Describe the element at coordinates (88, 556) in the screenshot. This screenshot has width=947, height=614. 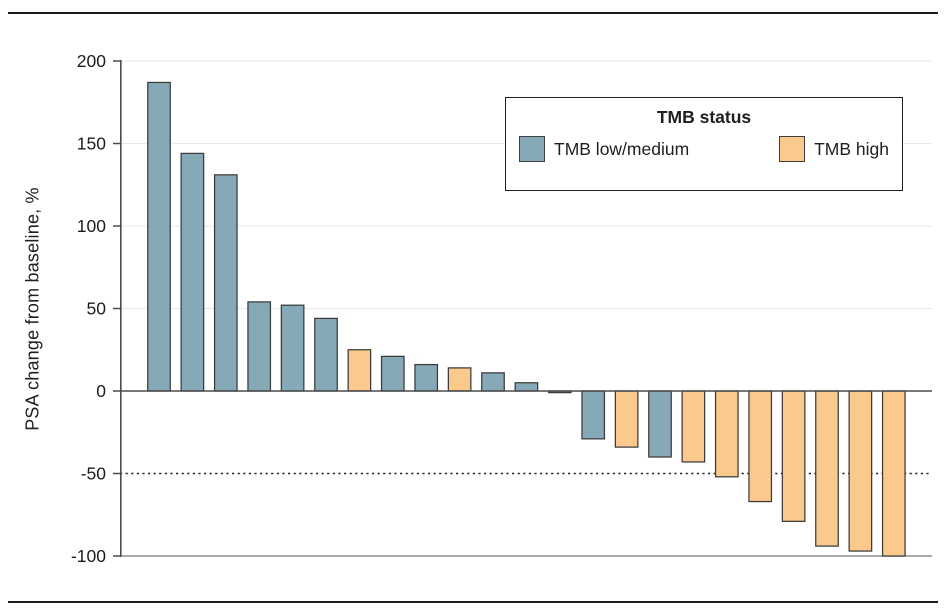
I see `y-tick-label: -100` at that location.